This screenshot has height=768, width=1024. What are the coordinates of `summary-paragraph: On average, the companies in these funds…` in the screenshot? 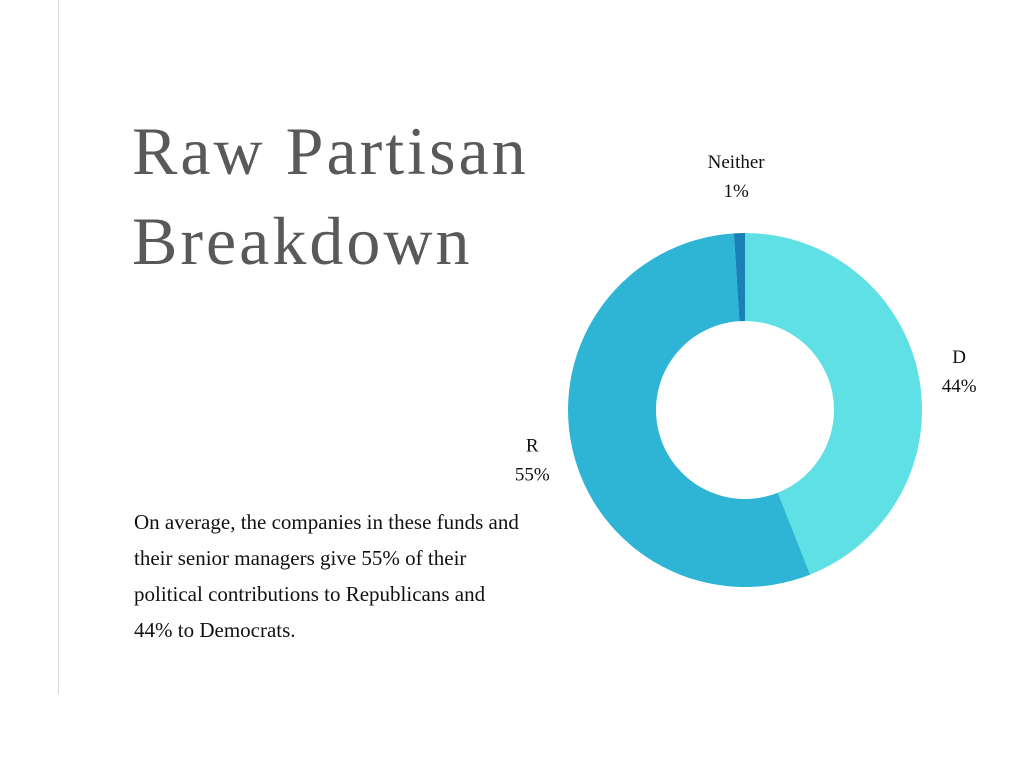 It's located at (326, 576).